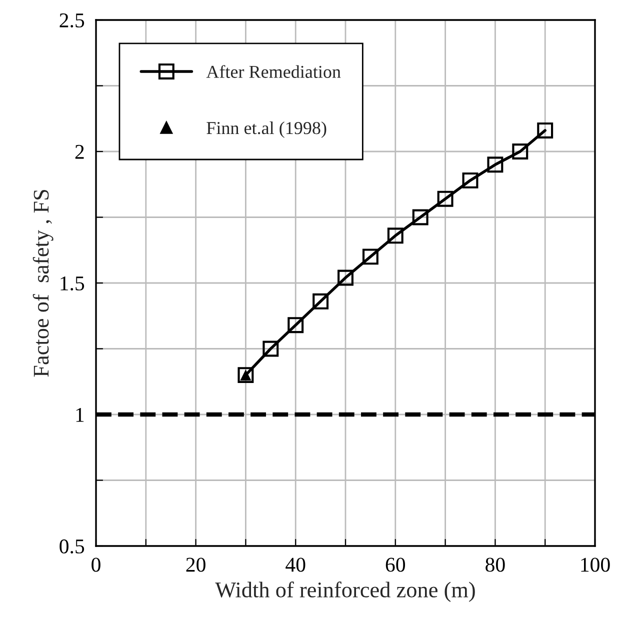 The width and height of the screenshot is (630, 626). Describe the element at coordinates (296, 565) in the screenshot. I see `x-tick-label: 40` at that location.